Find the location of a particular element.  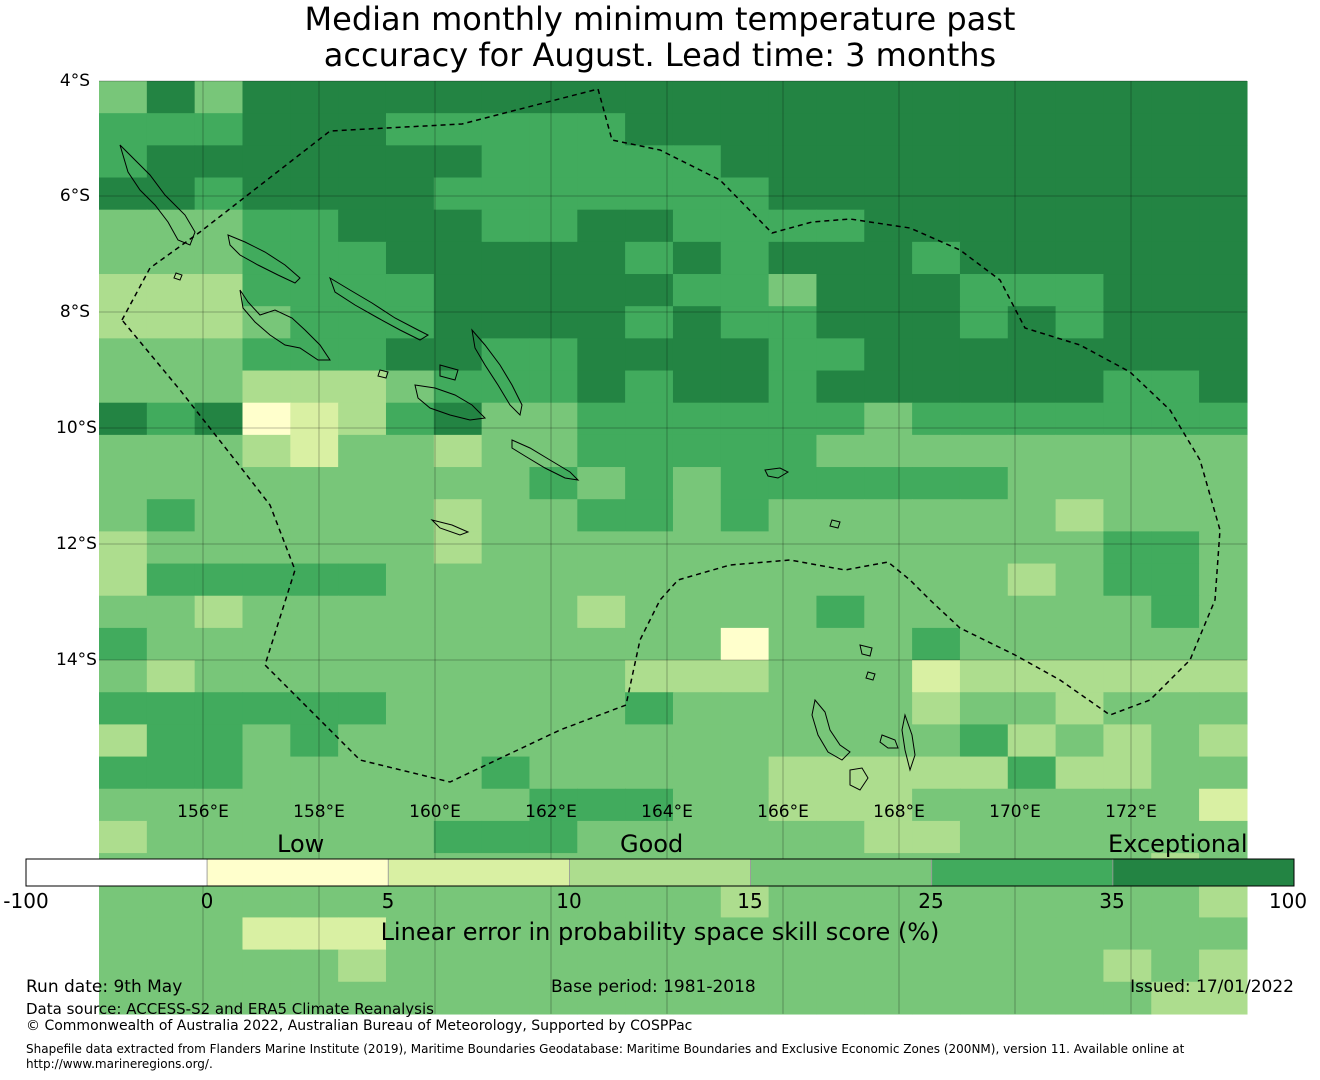

base-period: Base period: 1981-2018 is located at coordinates (653, 987).